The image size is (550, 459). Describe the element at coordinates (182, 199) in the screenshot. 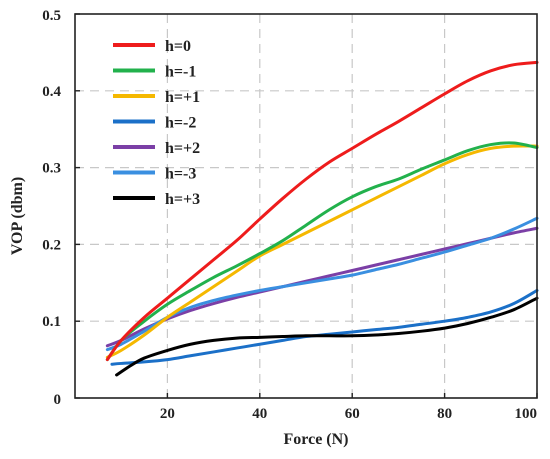

I see `legend-label: h=+3` at that location.